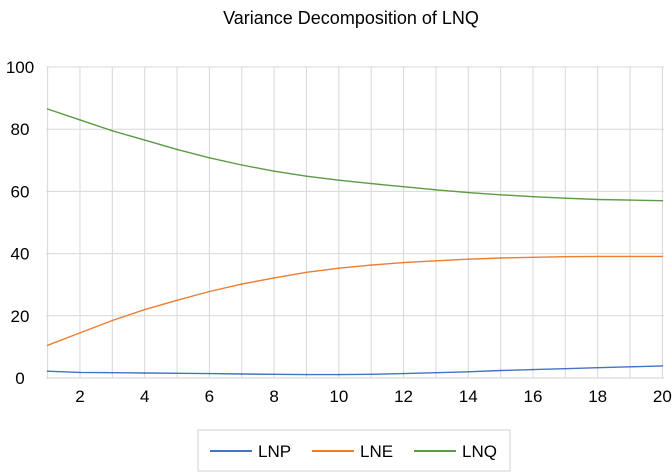  Describe the element at coordinates (403, 396) in the screenshot. I see `x-tick-label: 12` at that location.